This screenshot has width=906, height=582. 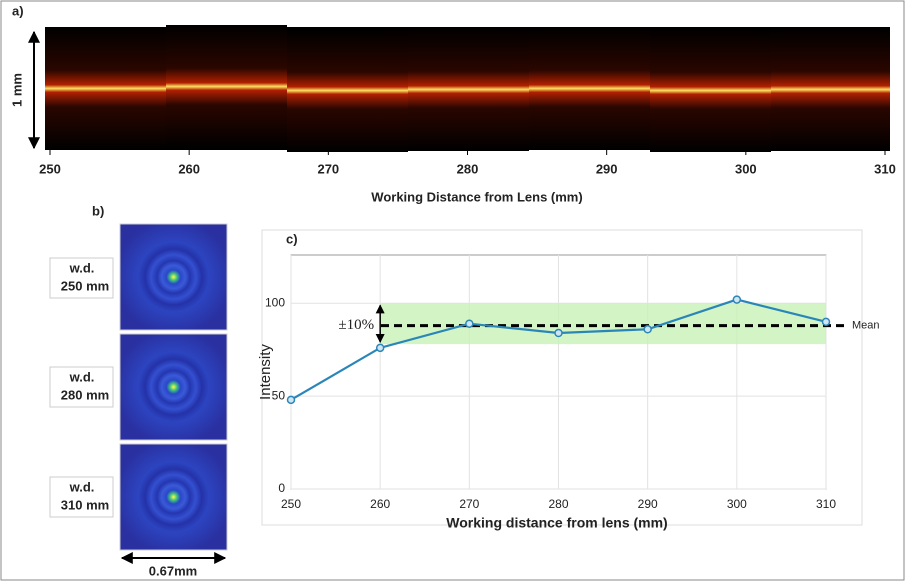 I want to click on wd-labels: w.d. 250 mm w.d. 280 mm w.d. 310 mm, so click(x=81, y=387).